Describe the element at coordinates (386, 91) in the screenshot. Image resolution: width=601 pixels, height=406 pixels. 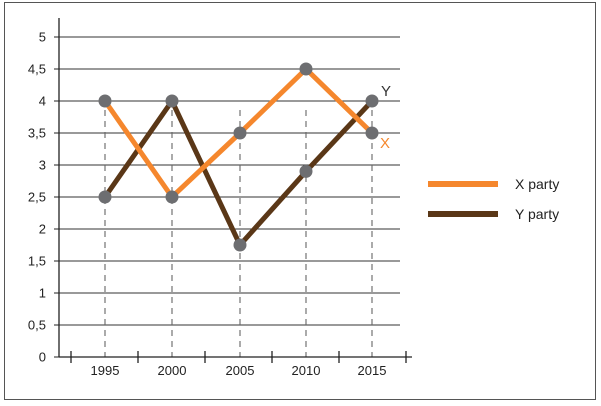
I see `end-label-y: Y` at that location.